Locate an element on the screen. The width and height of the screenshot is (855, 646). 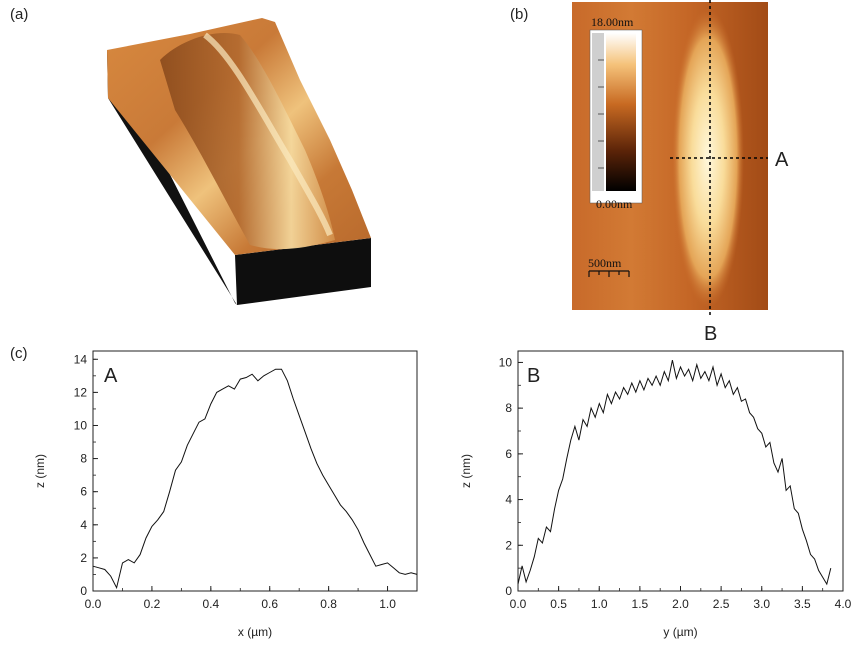
x-tick-label: 1.5 is located at coordinates (640, 604).